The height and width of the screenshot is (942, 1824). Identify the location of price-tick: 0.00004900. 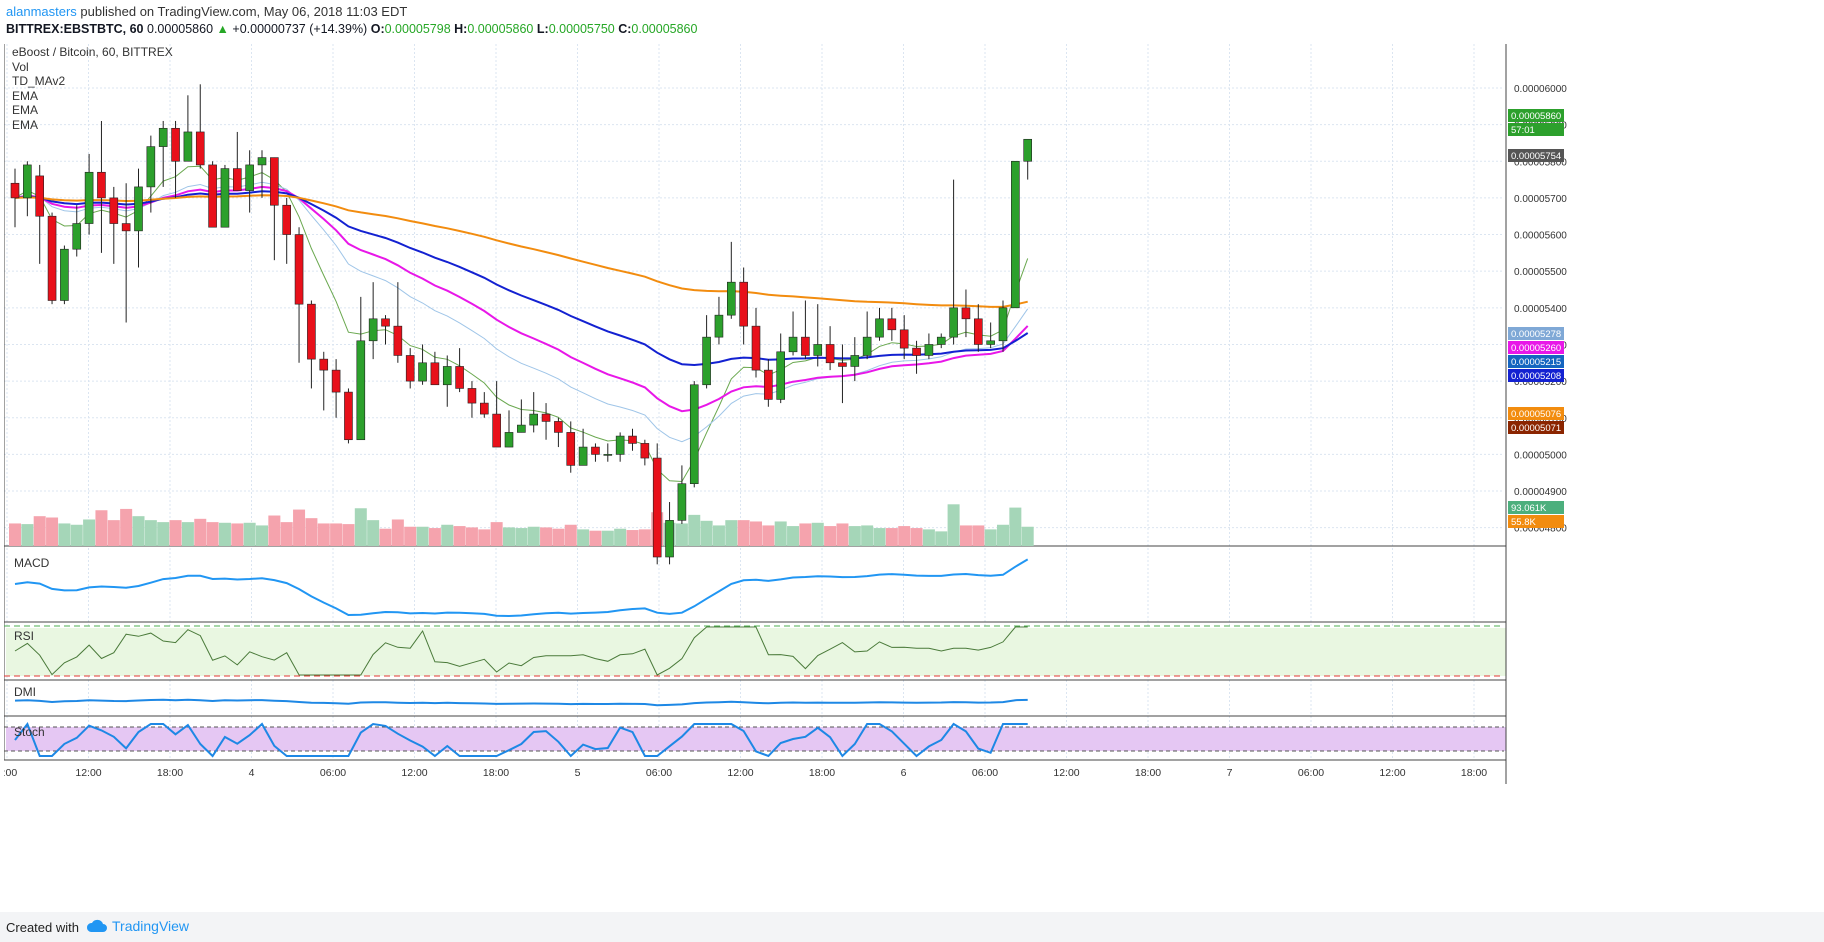
(1540, 492).